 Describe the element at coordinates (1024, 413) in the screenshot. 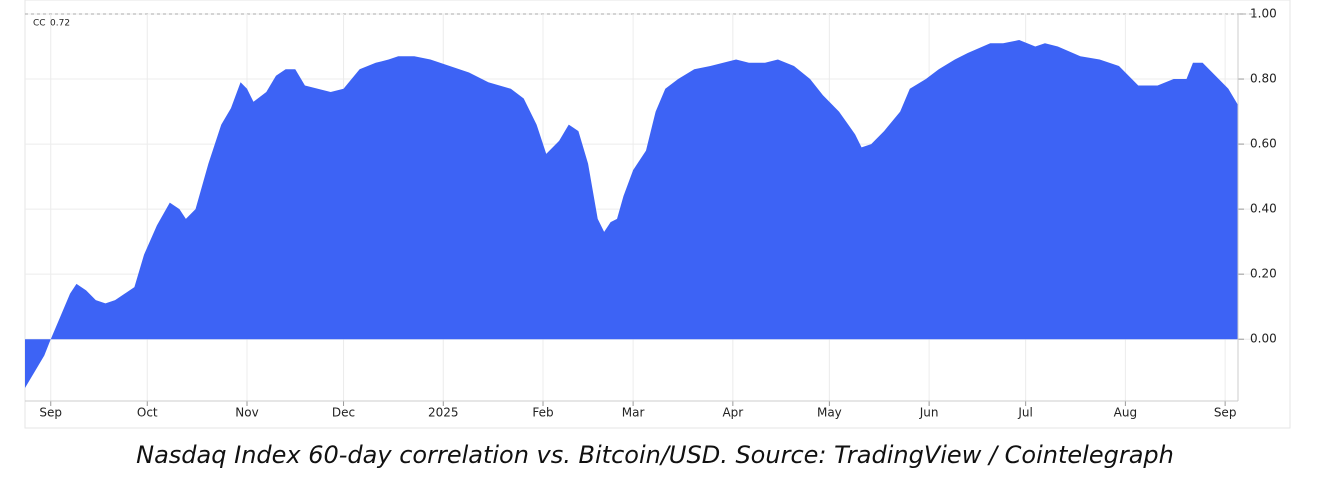

I see `x-tick-label: Jul` at that location.